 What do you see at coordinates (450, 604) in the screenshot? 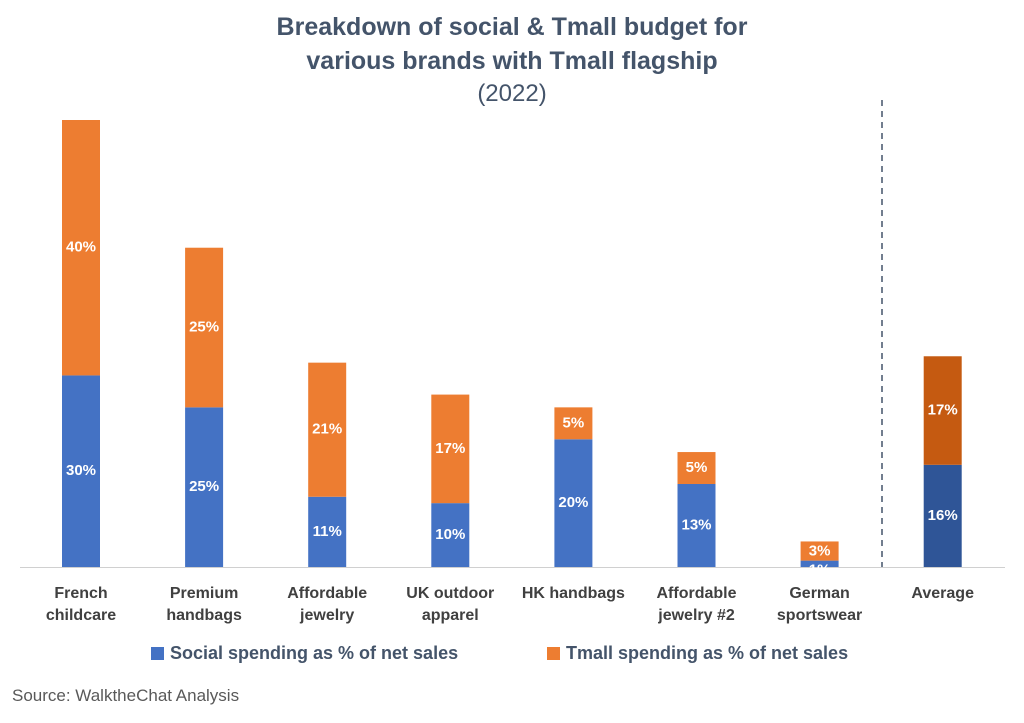
I see `x-tick-label: UK outdoor apparel` at bounding box center [450, 604].